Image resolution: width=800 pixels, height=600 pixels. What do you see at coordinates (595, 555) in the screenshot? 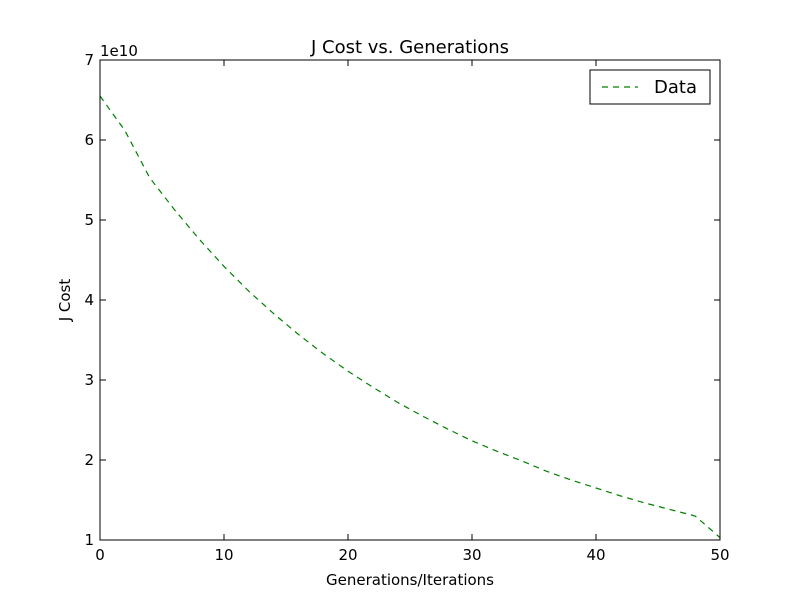
I see `x-tick-label: 40` at bounding box center [595, 555].